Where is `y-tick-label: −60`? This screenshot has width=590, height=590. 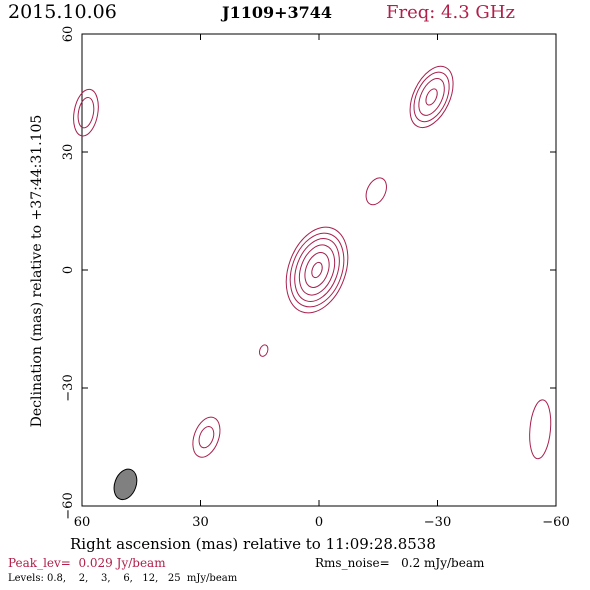 y-tick-label: −60 is located at coordinates (68, 505).